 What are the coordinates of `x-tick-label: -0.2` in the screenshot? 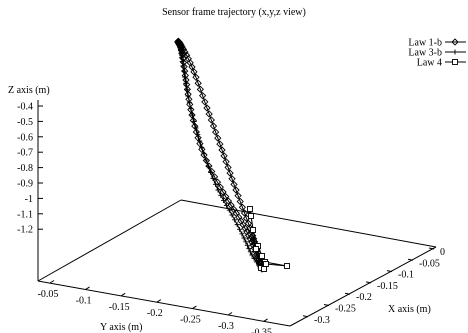 It's located at (364, 297).